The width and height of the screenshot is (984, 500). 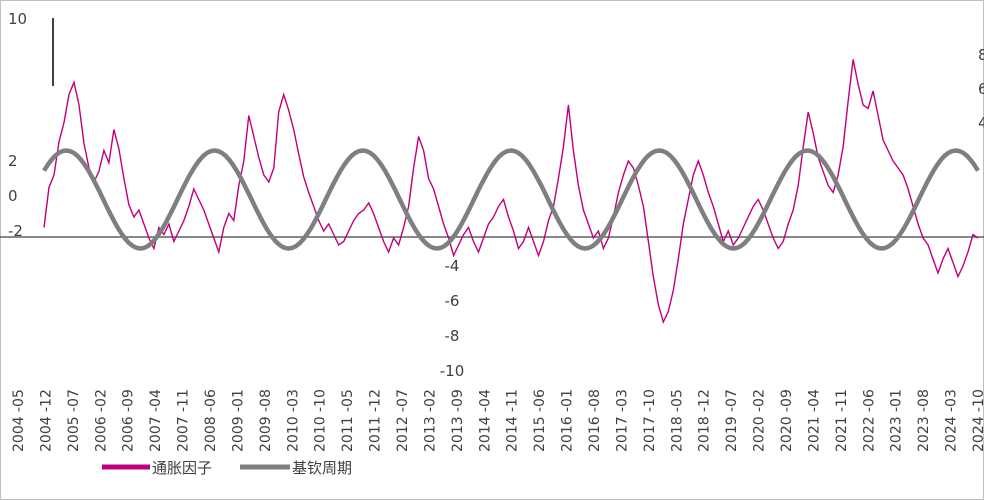 What do you see at coordinates (19, 434) in the screenshot?
I see `x-year-label-group: 2004` at bounding box center [19, 434].